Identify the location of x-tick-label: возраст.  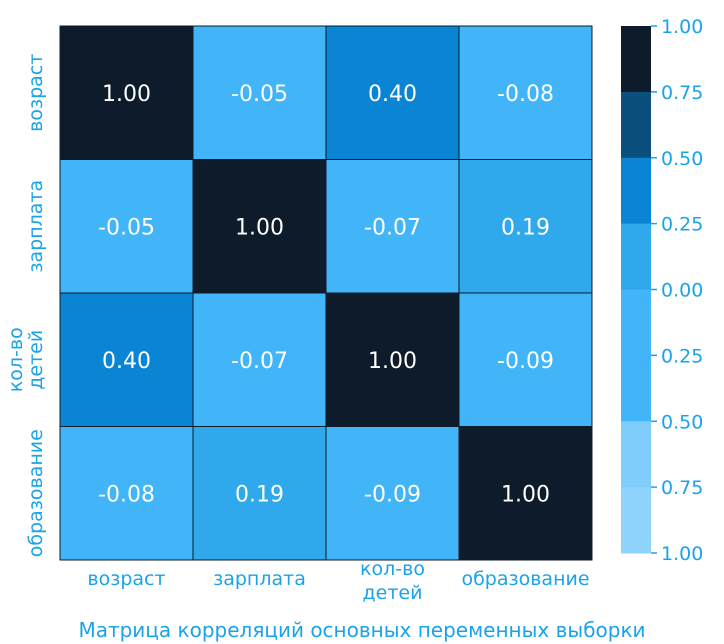
(126, 579).